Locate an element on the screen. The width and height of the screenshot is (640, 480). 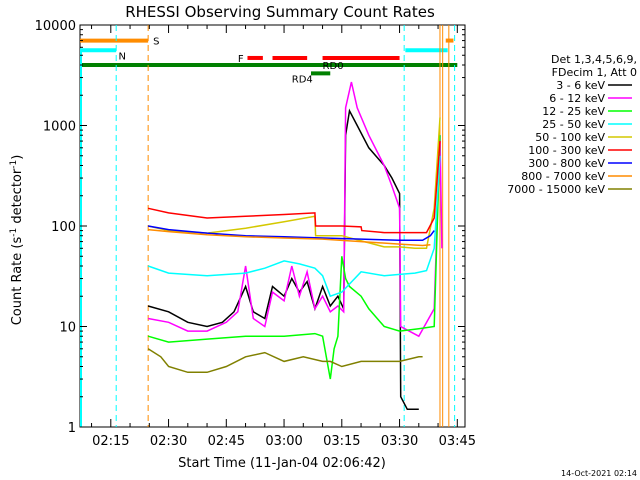
series-line-300-800-kev is located at coordinates (291, 233).